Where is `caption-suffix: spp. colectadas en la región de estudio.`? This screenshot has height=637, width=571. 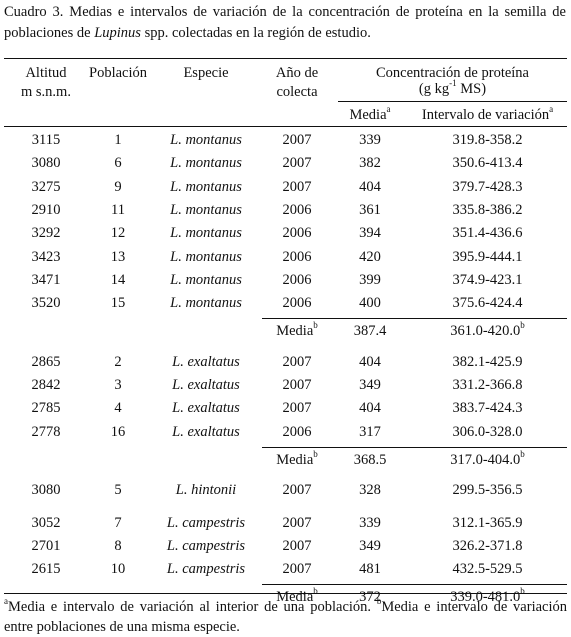 caption-suffix: spp. colectadas en la región de estudio. is located at coordinates (255, 33).